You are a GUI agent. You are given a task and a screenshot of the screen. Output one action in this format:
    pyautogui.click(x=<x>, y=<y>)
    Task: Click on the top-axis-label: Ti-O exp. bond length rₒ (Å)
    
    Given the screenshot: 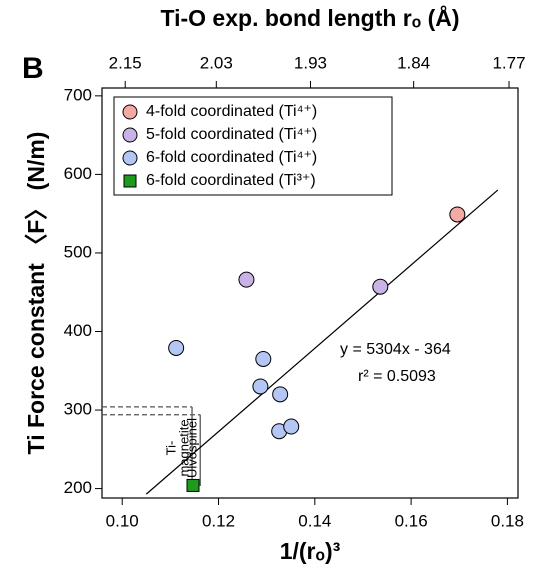 What is the action you would take?
    pyautogui.click(x=309, y=17)
    